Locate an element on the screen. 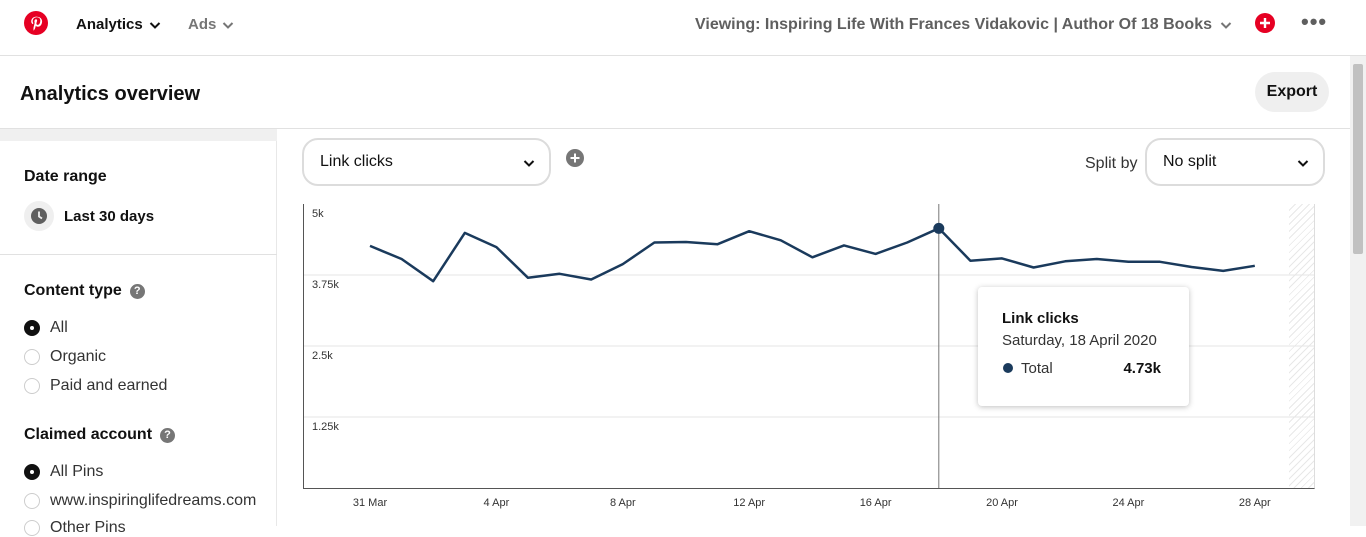  date-range-picker: Last 30 days is located at coordinates (89, 216).